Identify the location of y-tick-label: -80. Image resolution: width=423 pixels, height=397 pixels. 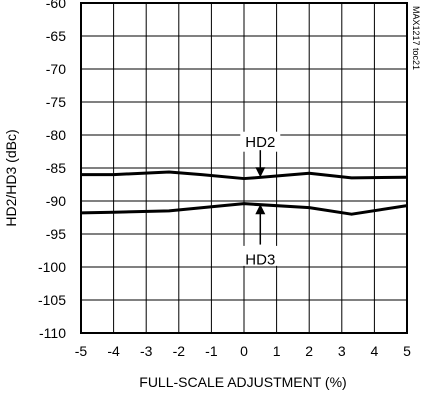
(56, 135).